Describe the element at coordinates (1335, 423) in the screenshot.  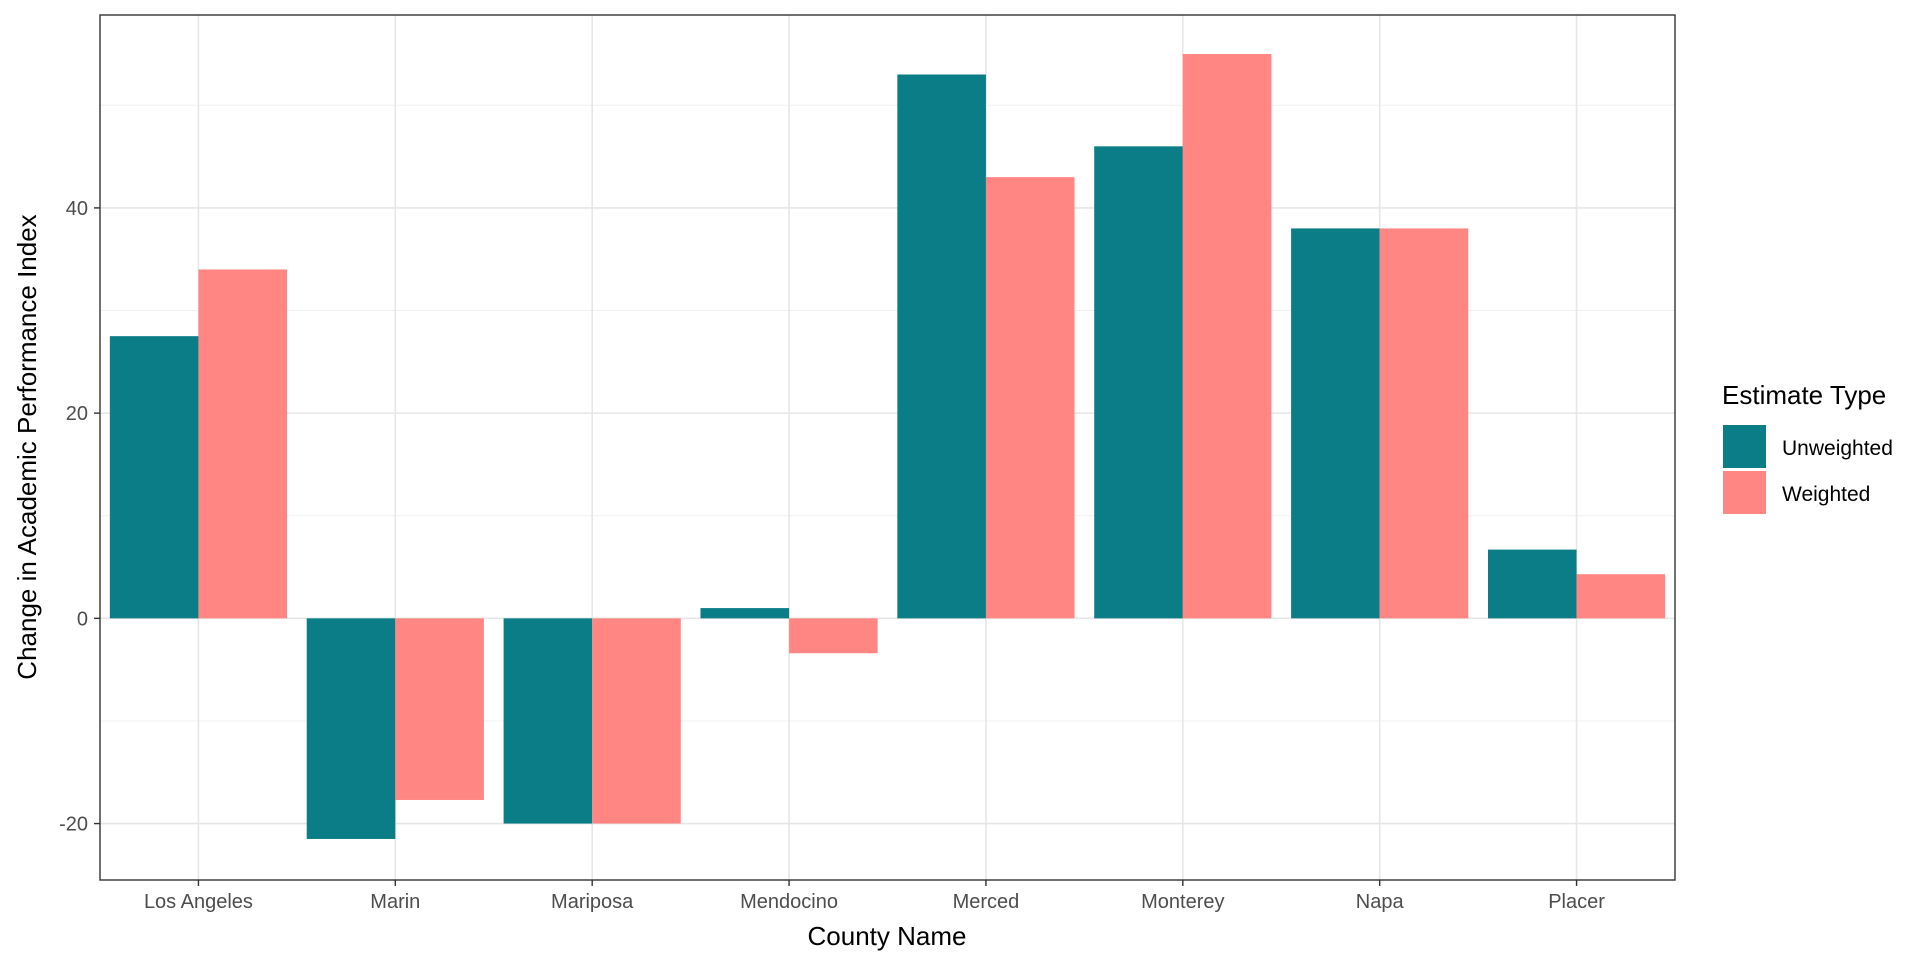
I see `bar-unweighted-napa` at that location.